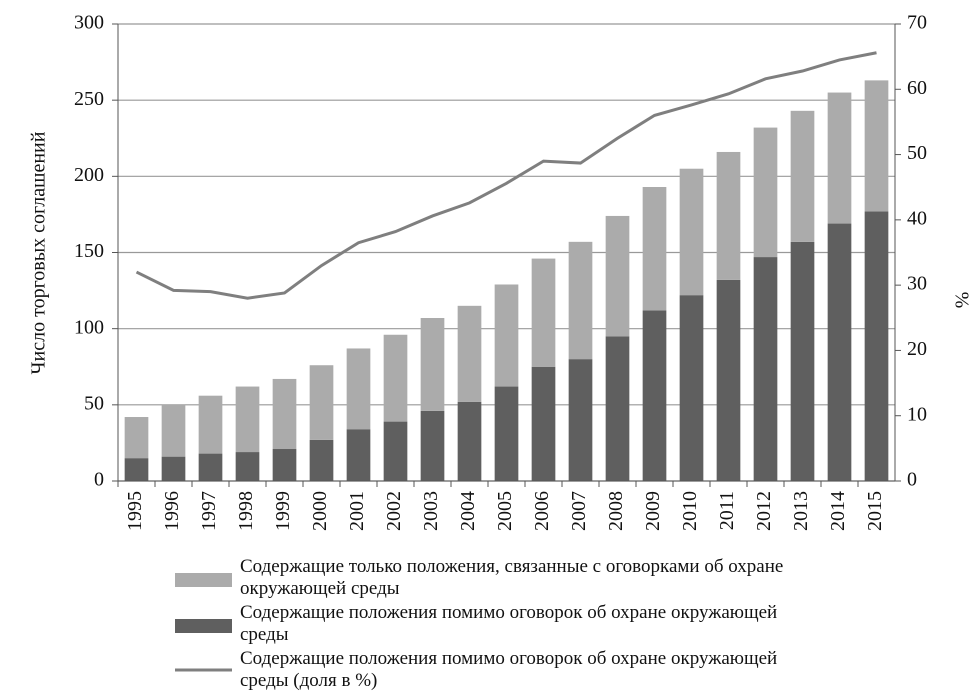 The width and height of the screenshot is (974, 697). Describe the element at coordinates (89, 99) in the screenshot. I see `y-tick-label: 250` at that location.